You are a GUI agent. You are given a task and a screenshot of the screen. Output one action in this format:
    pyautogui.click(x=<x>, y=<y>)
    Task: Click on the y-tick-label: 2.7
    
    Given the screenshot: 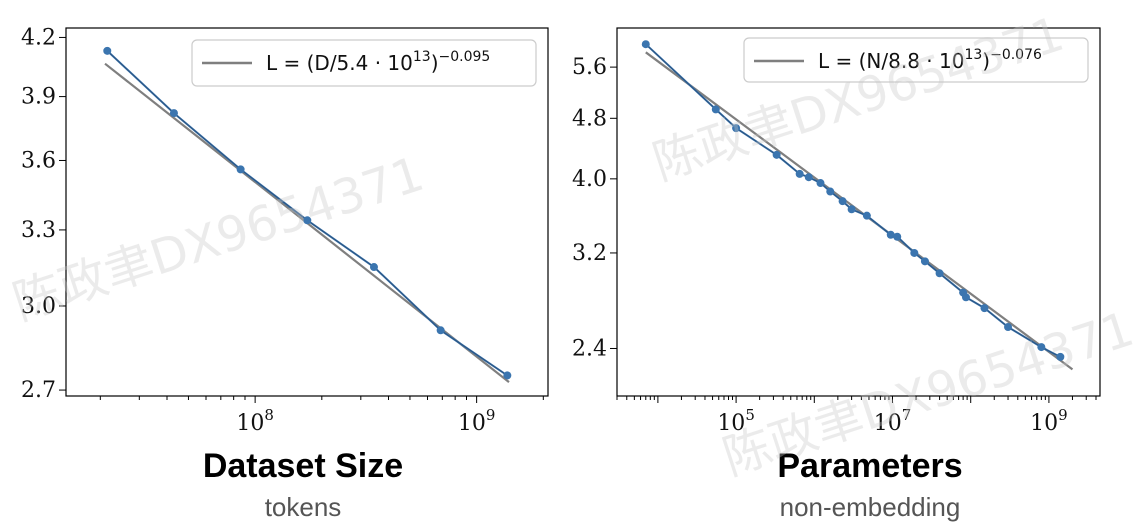 What is the action you would take?
    pyautogui.click(x=38, y=390)
    